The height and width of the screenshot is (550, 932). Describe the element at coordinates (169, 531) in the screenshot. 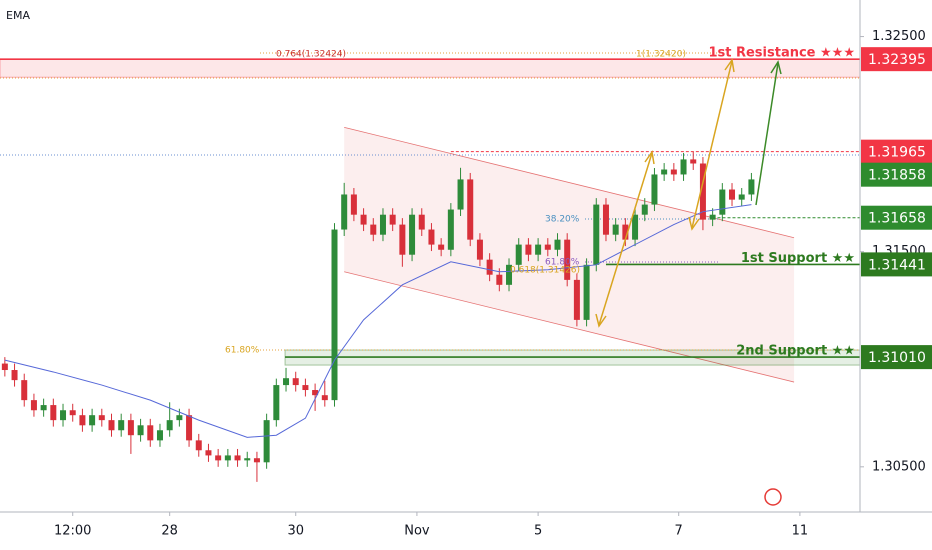

I see `x-tick-label: 28` at that location.